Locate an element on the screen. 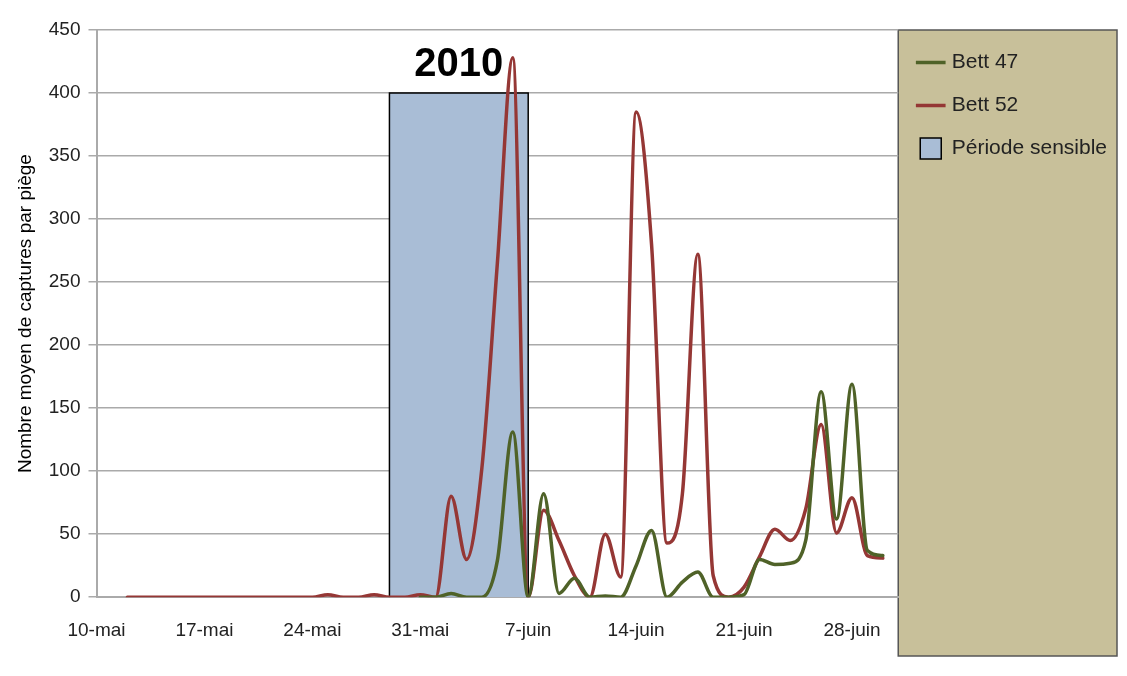  y-tick-label: 250 is located at coordinates (64, 281).